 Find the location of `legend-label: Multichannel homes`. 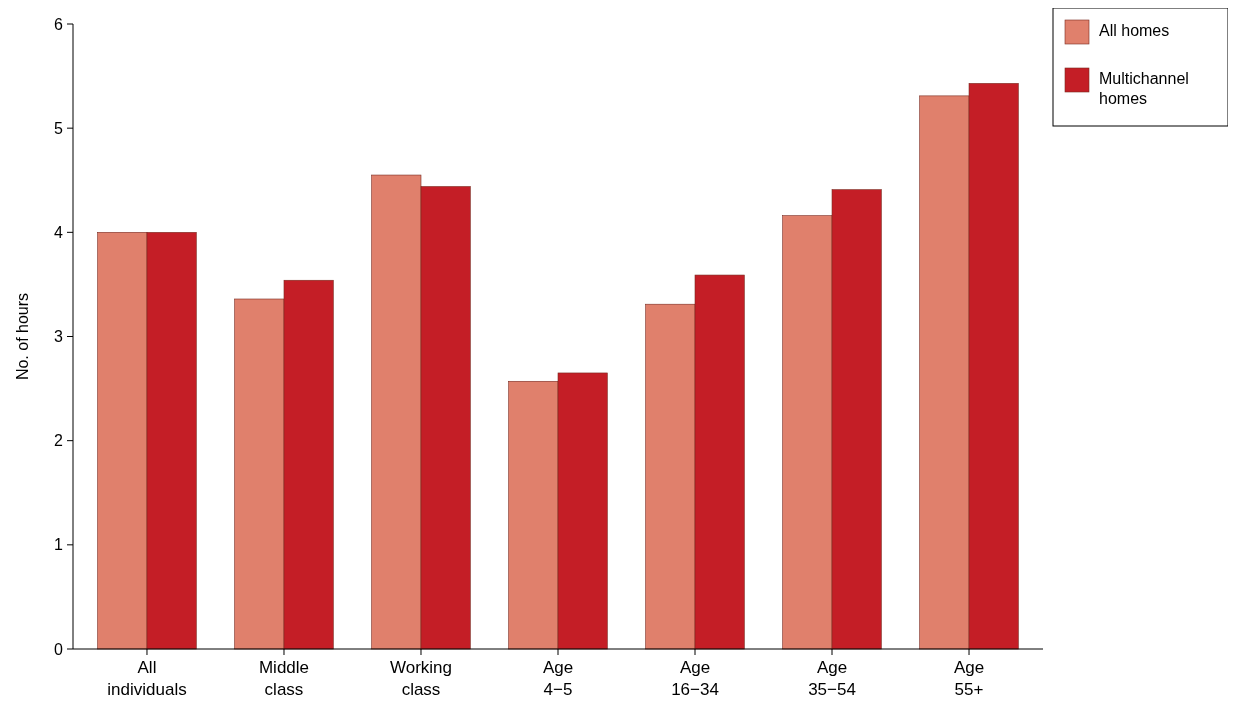

legend-label: Multichannel homes is located at coordinates (1144, 88).